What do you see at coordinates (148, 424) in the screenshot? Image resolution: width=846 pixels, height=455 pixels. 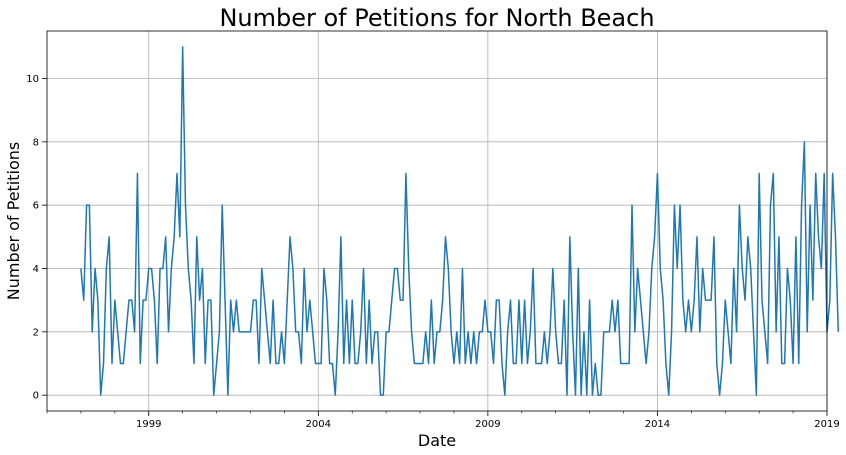 I see `x-tick-label: 1999` at bounding box center [148, 424].